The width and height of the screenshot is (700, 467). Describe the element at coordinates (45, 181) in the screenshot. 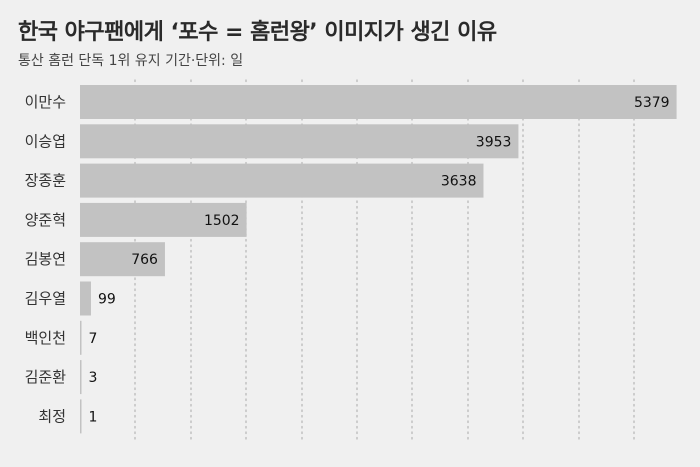

I see `category-label-2: 장종훈` at that location.